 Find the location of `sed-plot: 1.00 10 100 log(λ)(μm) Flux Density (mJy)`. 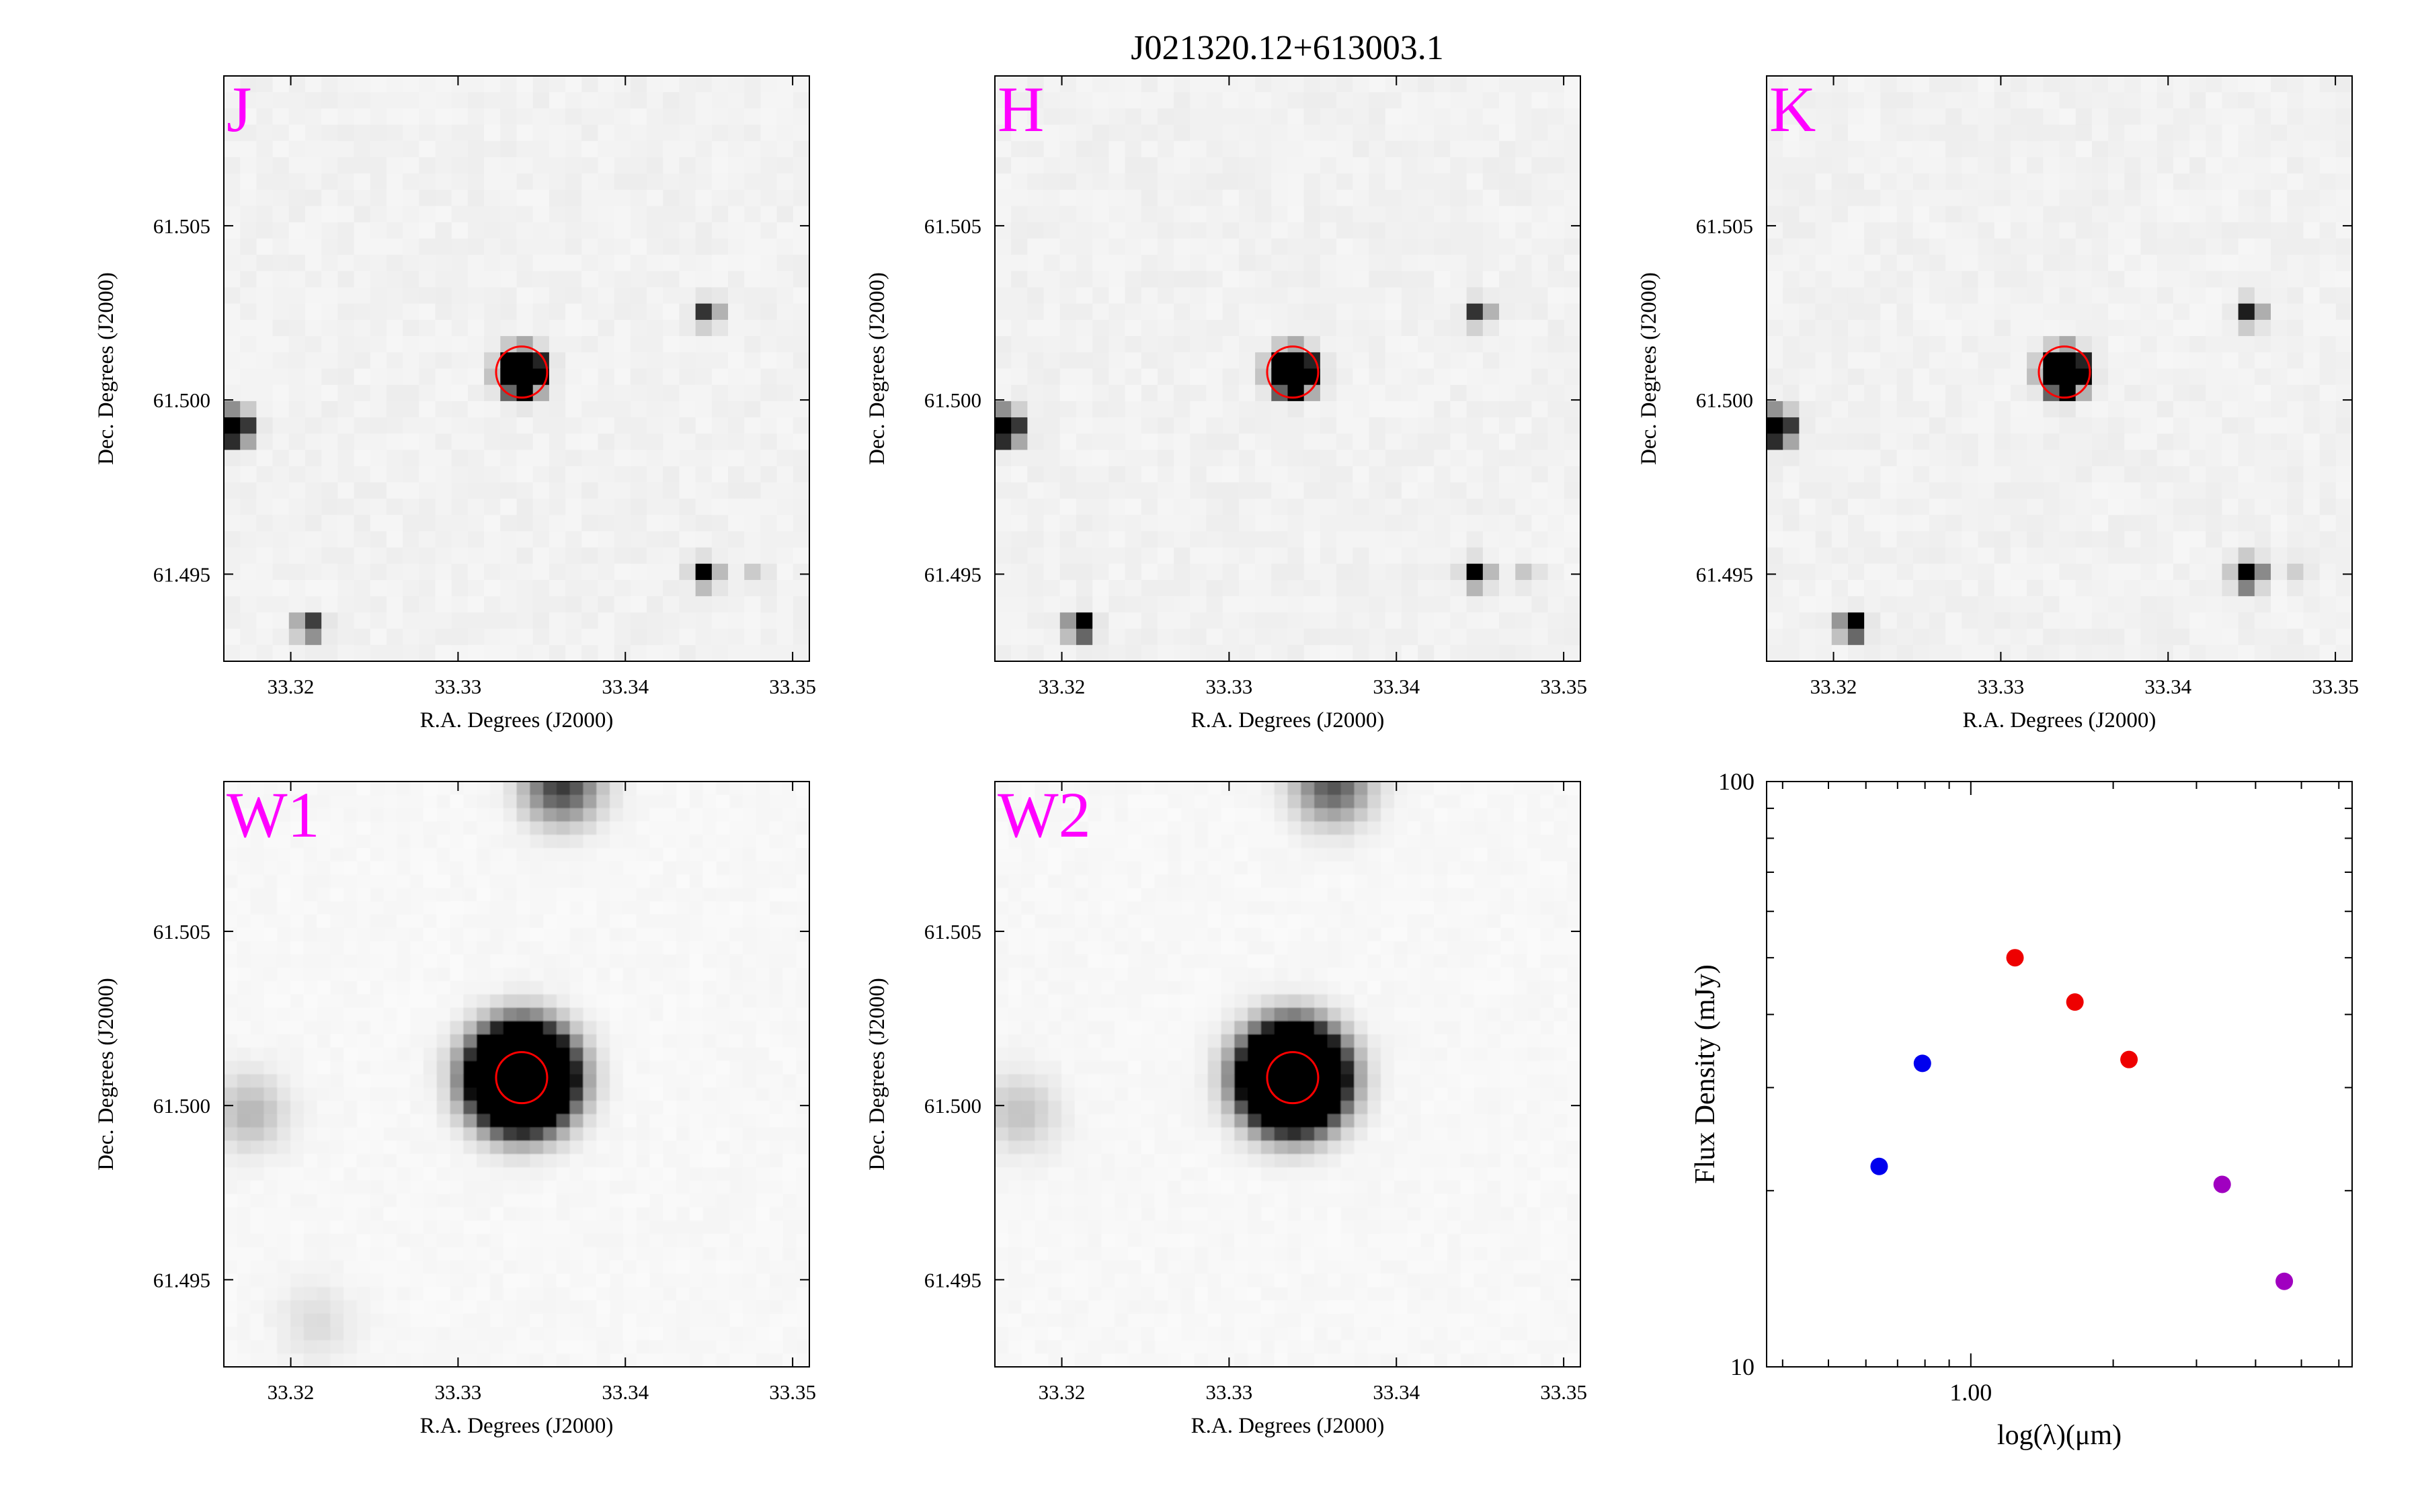

sed-plot: 1.00 10 100 log(λ)(μm) Flux Density (mJy) is located at coordinates (2022, 1110).